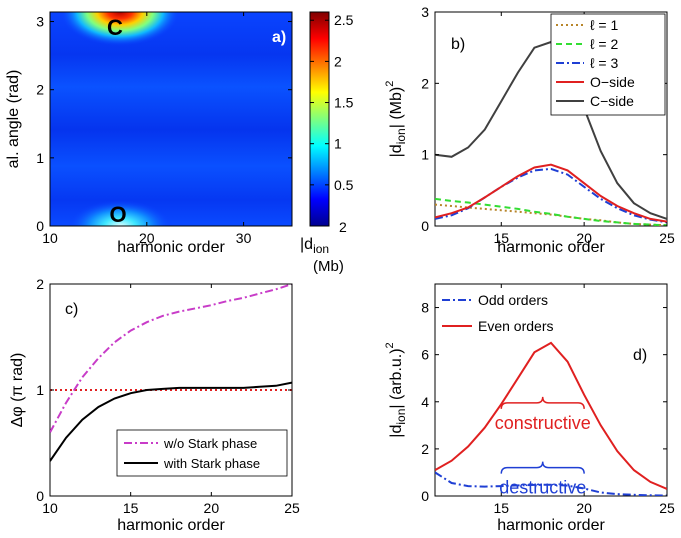 The height and width of the screenshot is (538, 681). I want to click on colorbar, so click(319, 119).